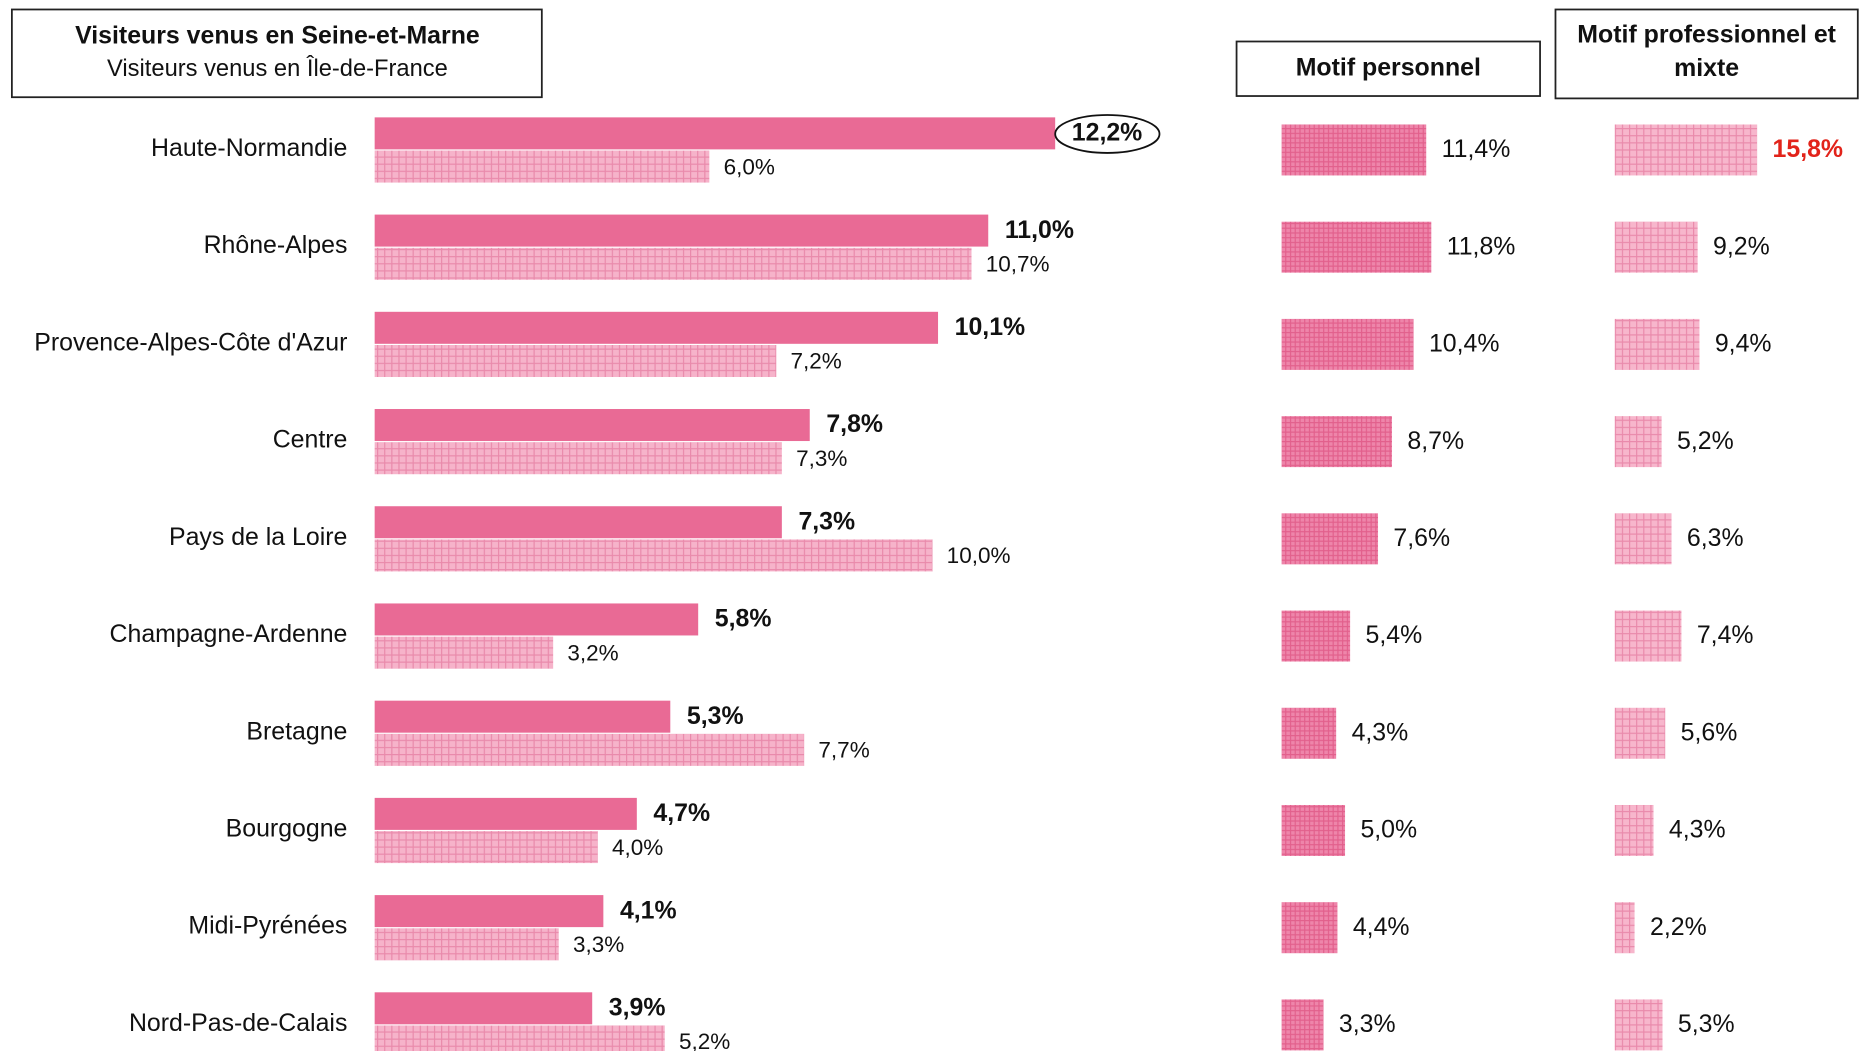 The height and width of the screenshot is (1051, 1859). What do you see at coordinates (816, 361) in the screenshot?
I see `value-label: 7,2%` at bounding box center [816, 361].